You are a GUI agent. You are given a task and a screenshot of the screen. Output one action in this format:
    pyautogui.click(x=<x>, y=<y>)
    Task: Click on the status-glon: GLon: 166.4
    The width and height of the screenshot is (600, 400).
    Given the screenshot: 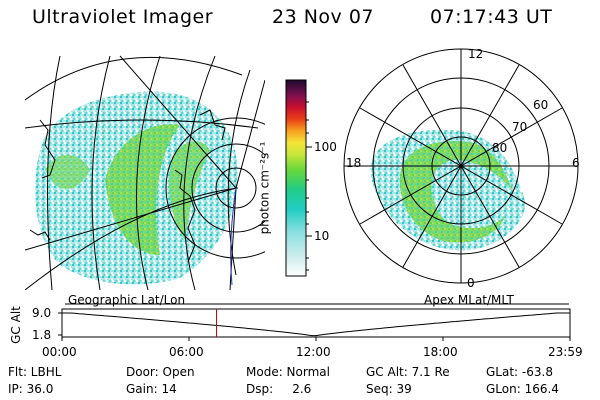 What is the action you would take?
    pyautogui.click(x=522, y=389)
    